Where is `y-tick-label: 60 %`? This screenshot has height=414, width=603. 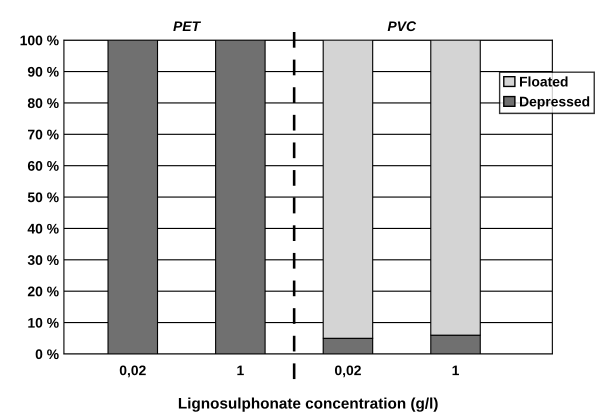
y-tick-label: 60 % is located at coordinates (43, 166).